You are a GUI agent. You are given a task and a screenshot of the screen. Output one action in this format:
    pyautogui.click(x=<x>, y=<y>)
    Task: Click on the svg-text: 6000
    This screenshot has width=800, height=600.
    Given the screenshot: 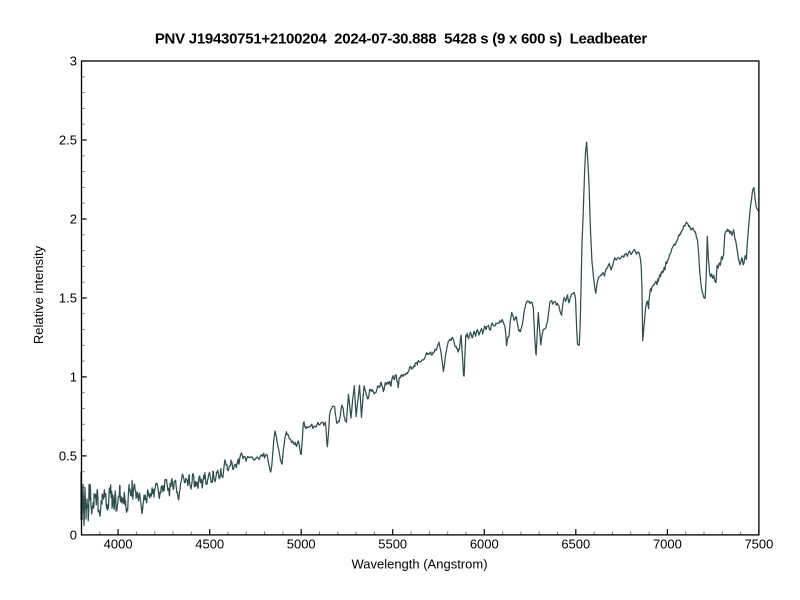 What is the action you would take?
    pyautogui.click(x=484, y=544)
    